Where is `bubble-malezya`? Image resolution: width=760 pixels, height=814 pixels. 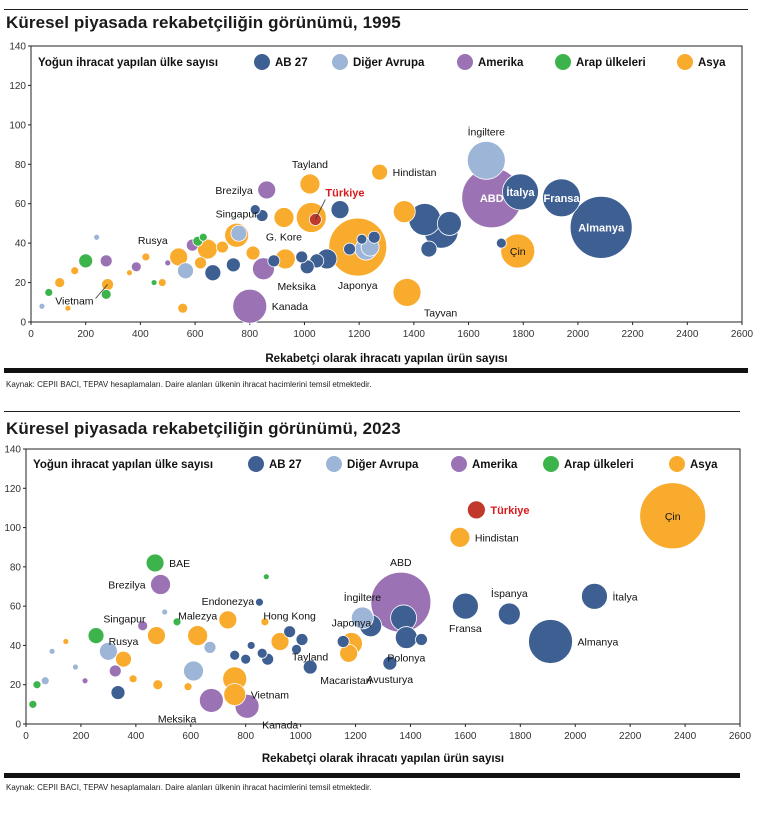 bubble-malezya is located at coordinates (274, 261).